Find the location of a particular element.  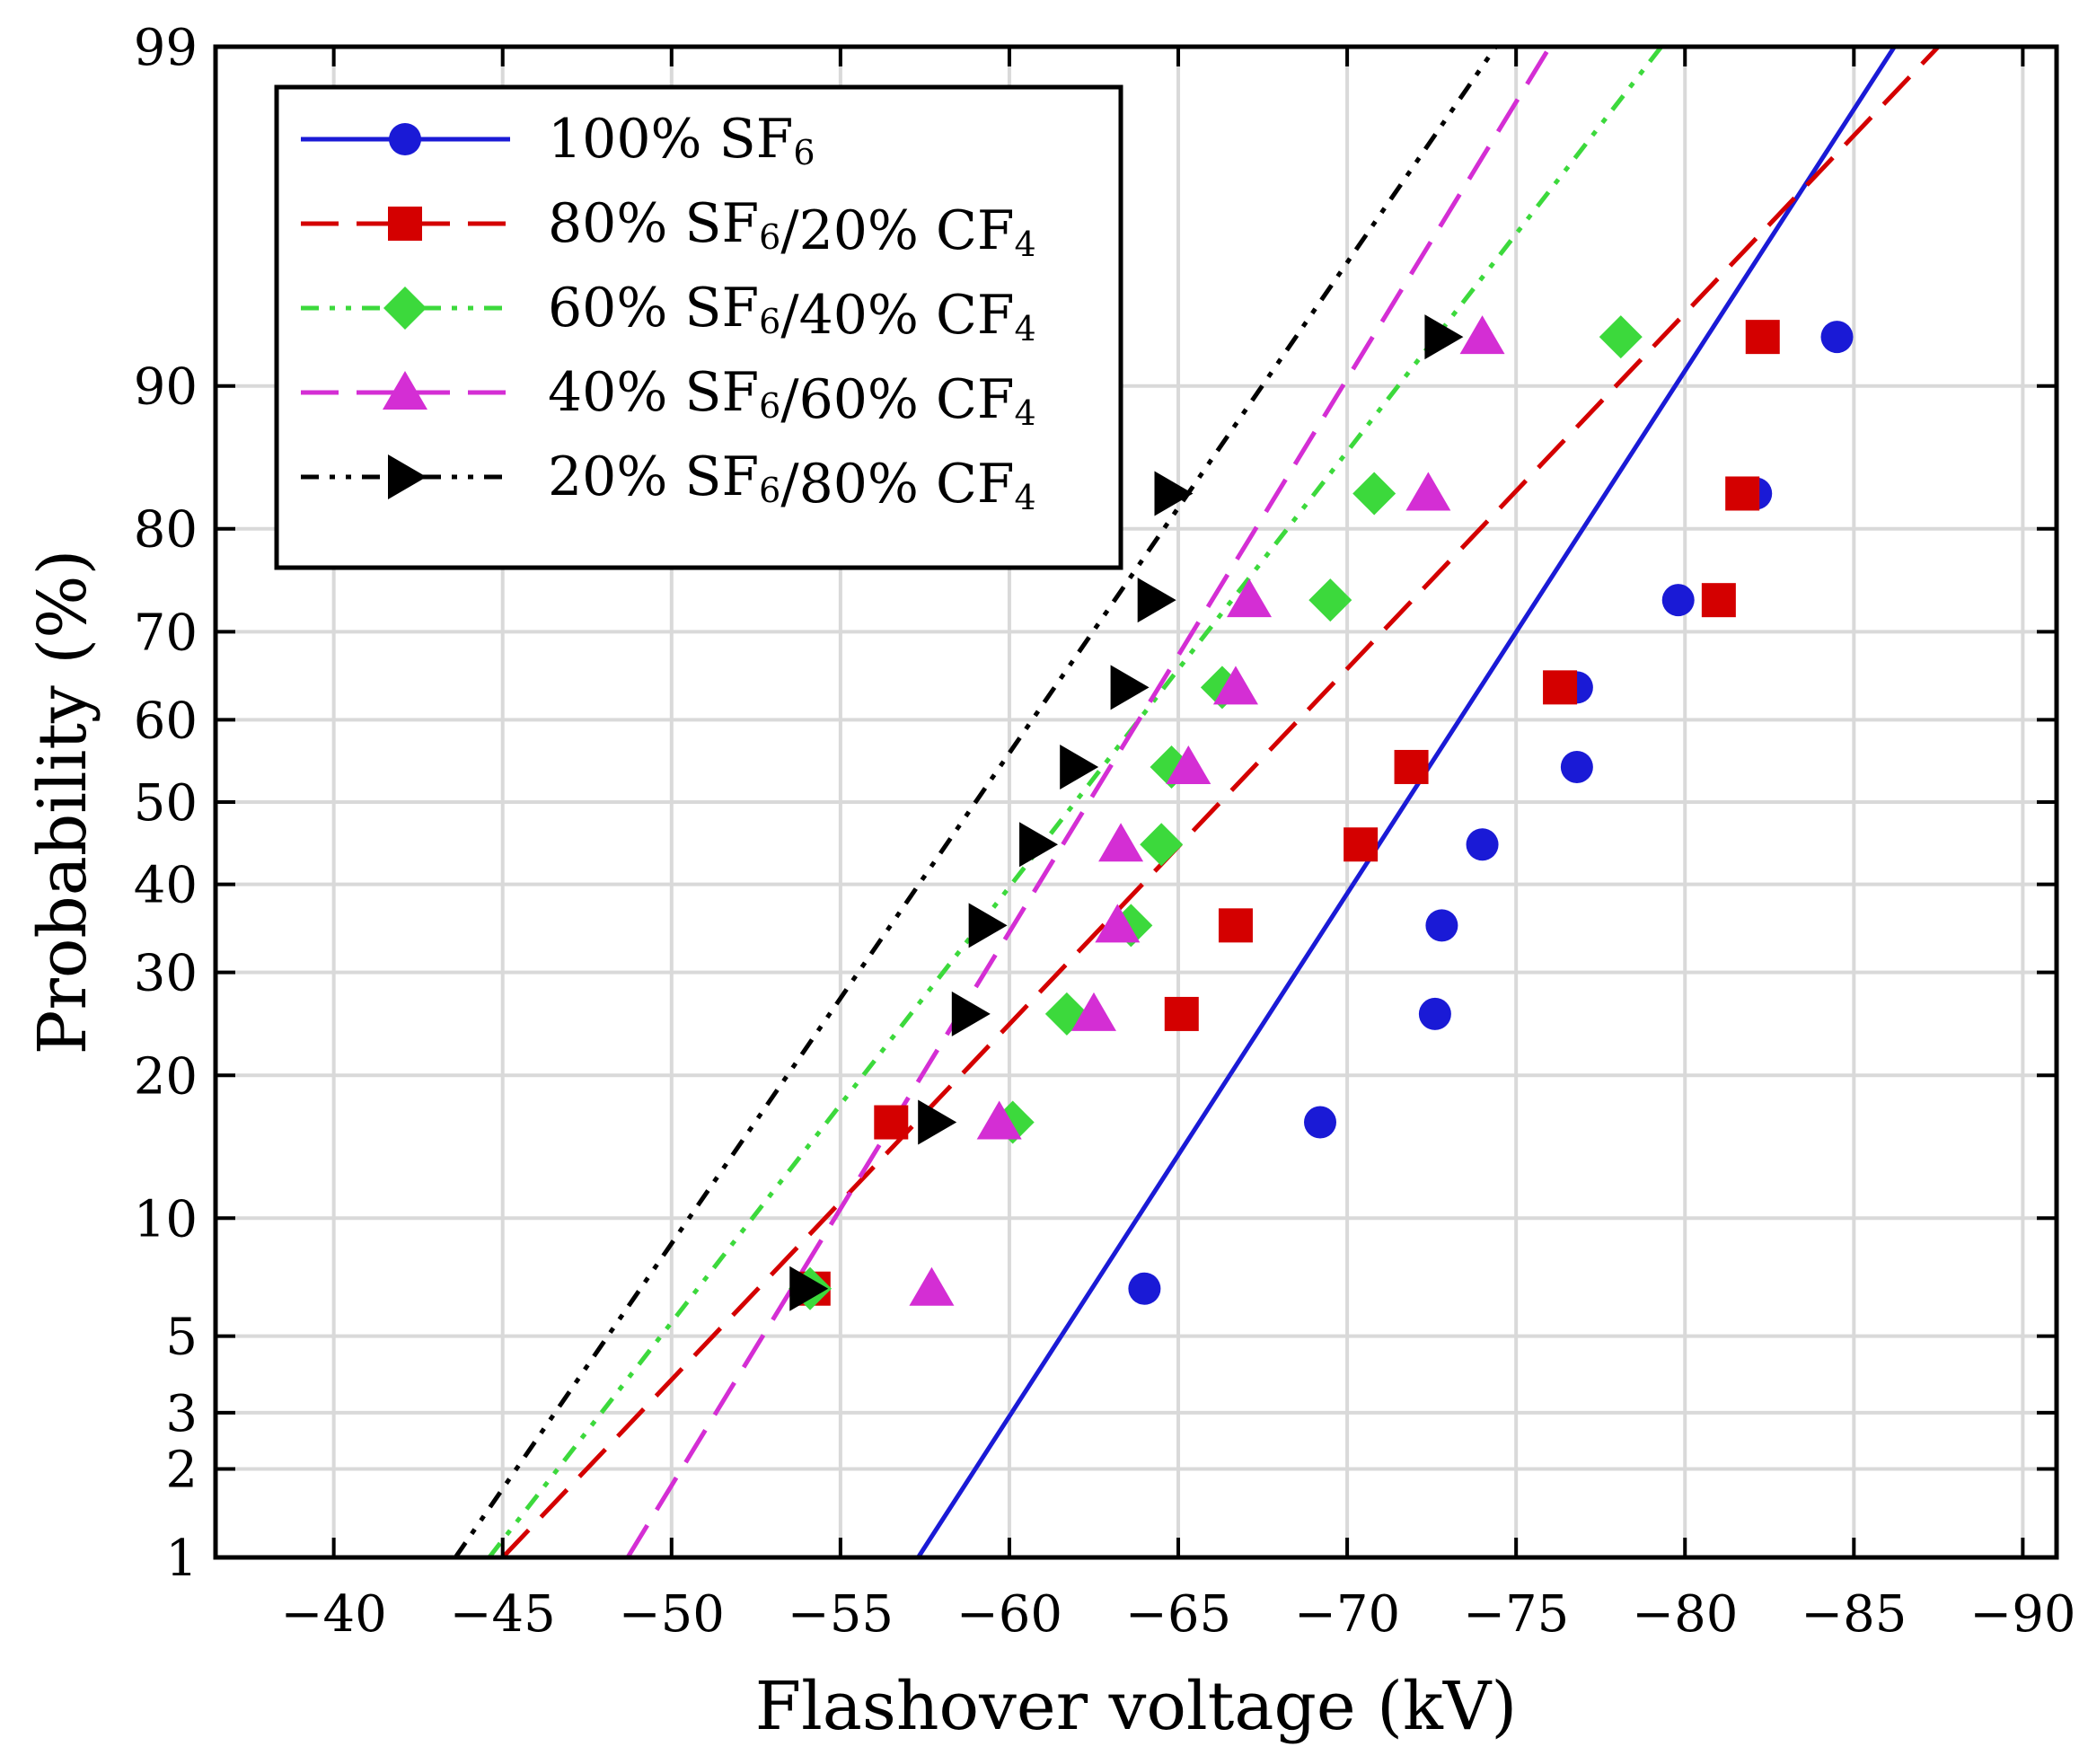

y-tick-label: 70 is located at coordinates (166, 633).